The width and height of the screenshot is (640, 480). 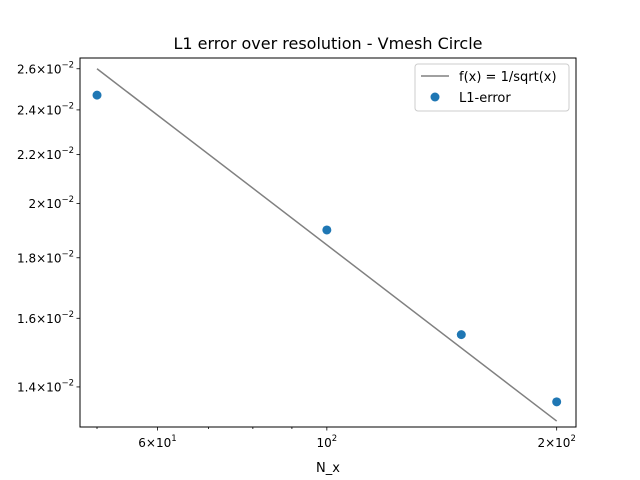 What do you see at coordinates (326, 442) in the screenshot?
I see `x-tick-label: 102` at bounding box center [326, 442].